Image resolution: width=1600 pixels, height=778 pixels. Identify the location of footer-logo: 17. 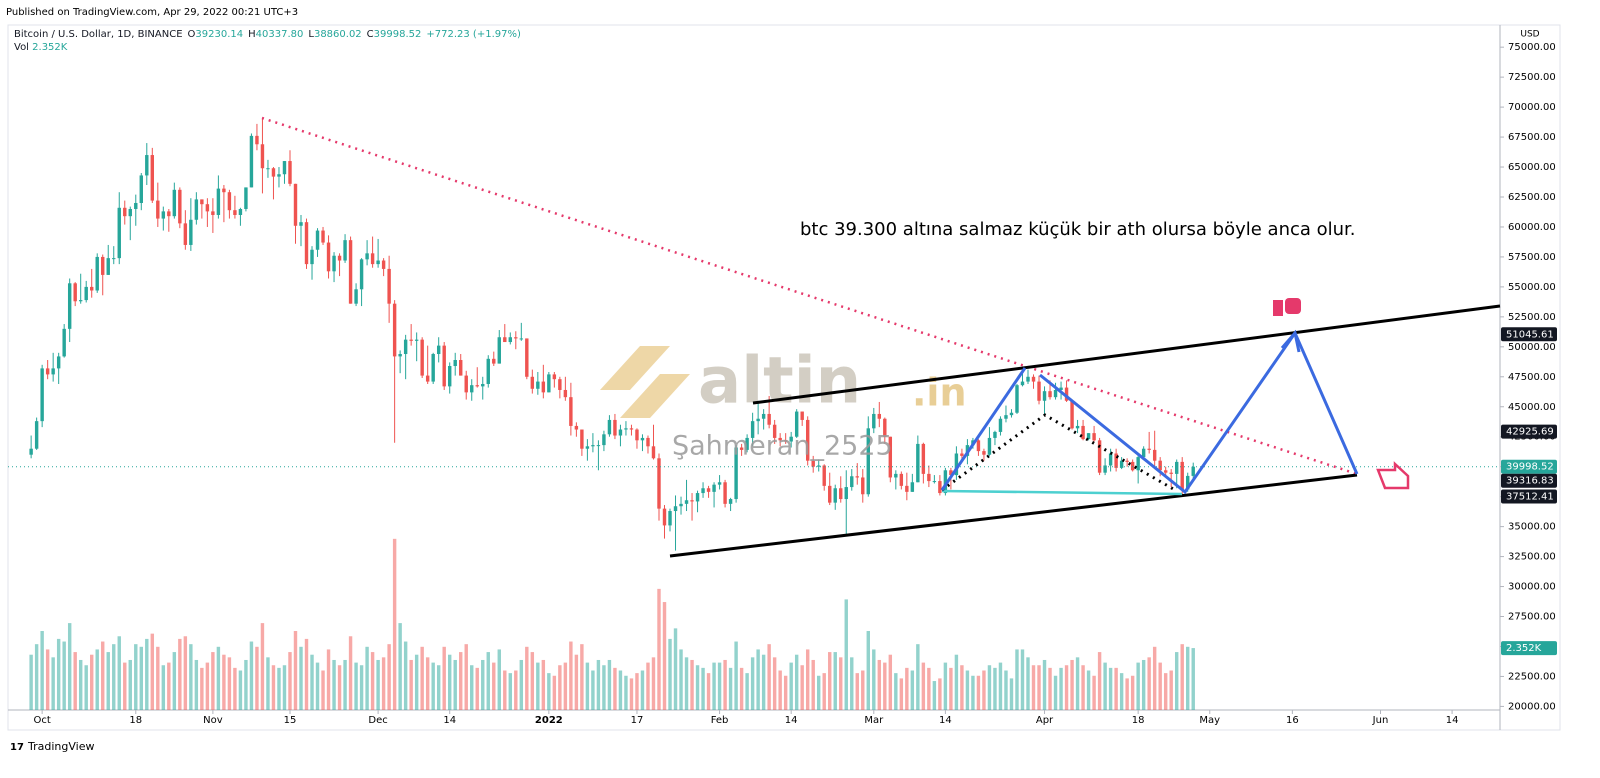
(17, 747).